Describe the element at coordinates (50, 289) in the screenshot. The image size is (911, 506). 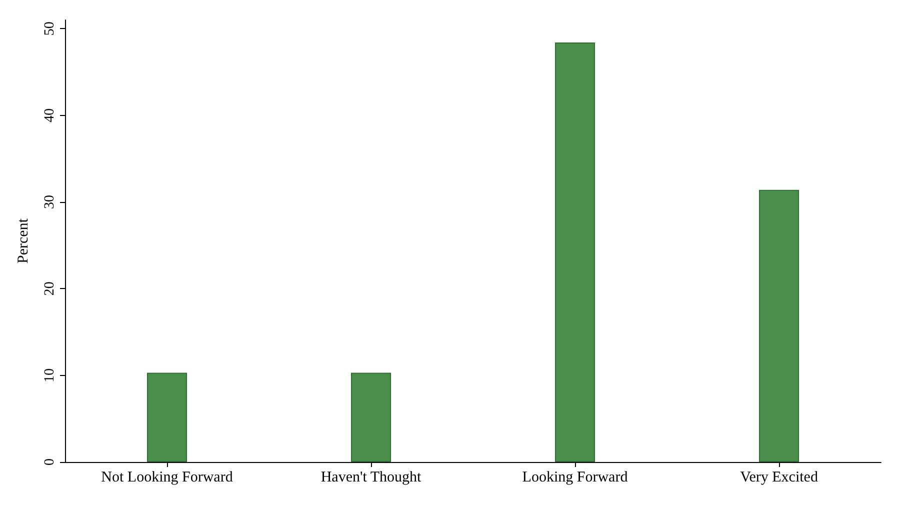
I see `y-tick-label: 20` at that location.